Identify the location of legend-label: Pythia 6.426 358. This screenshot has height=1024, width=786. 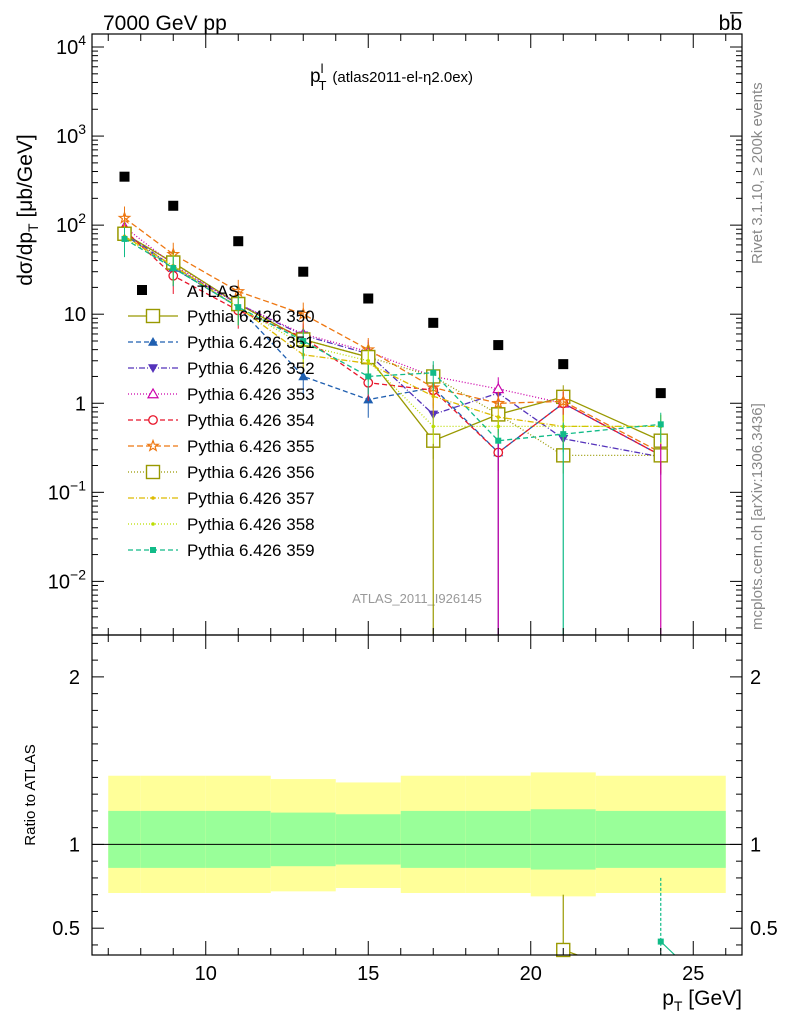
(251, 524).